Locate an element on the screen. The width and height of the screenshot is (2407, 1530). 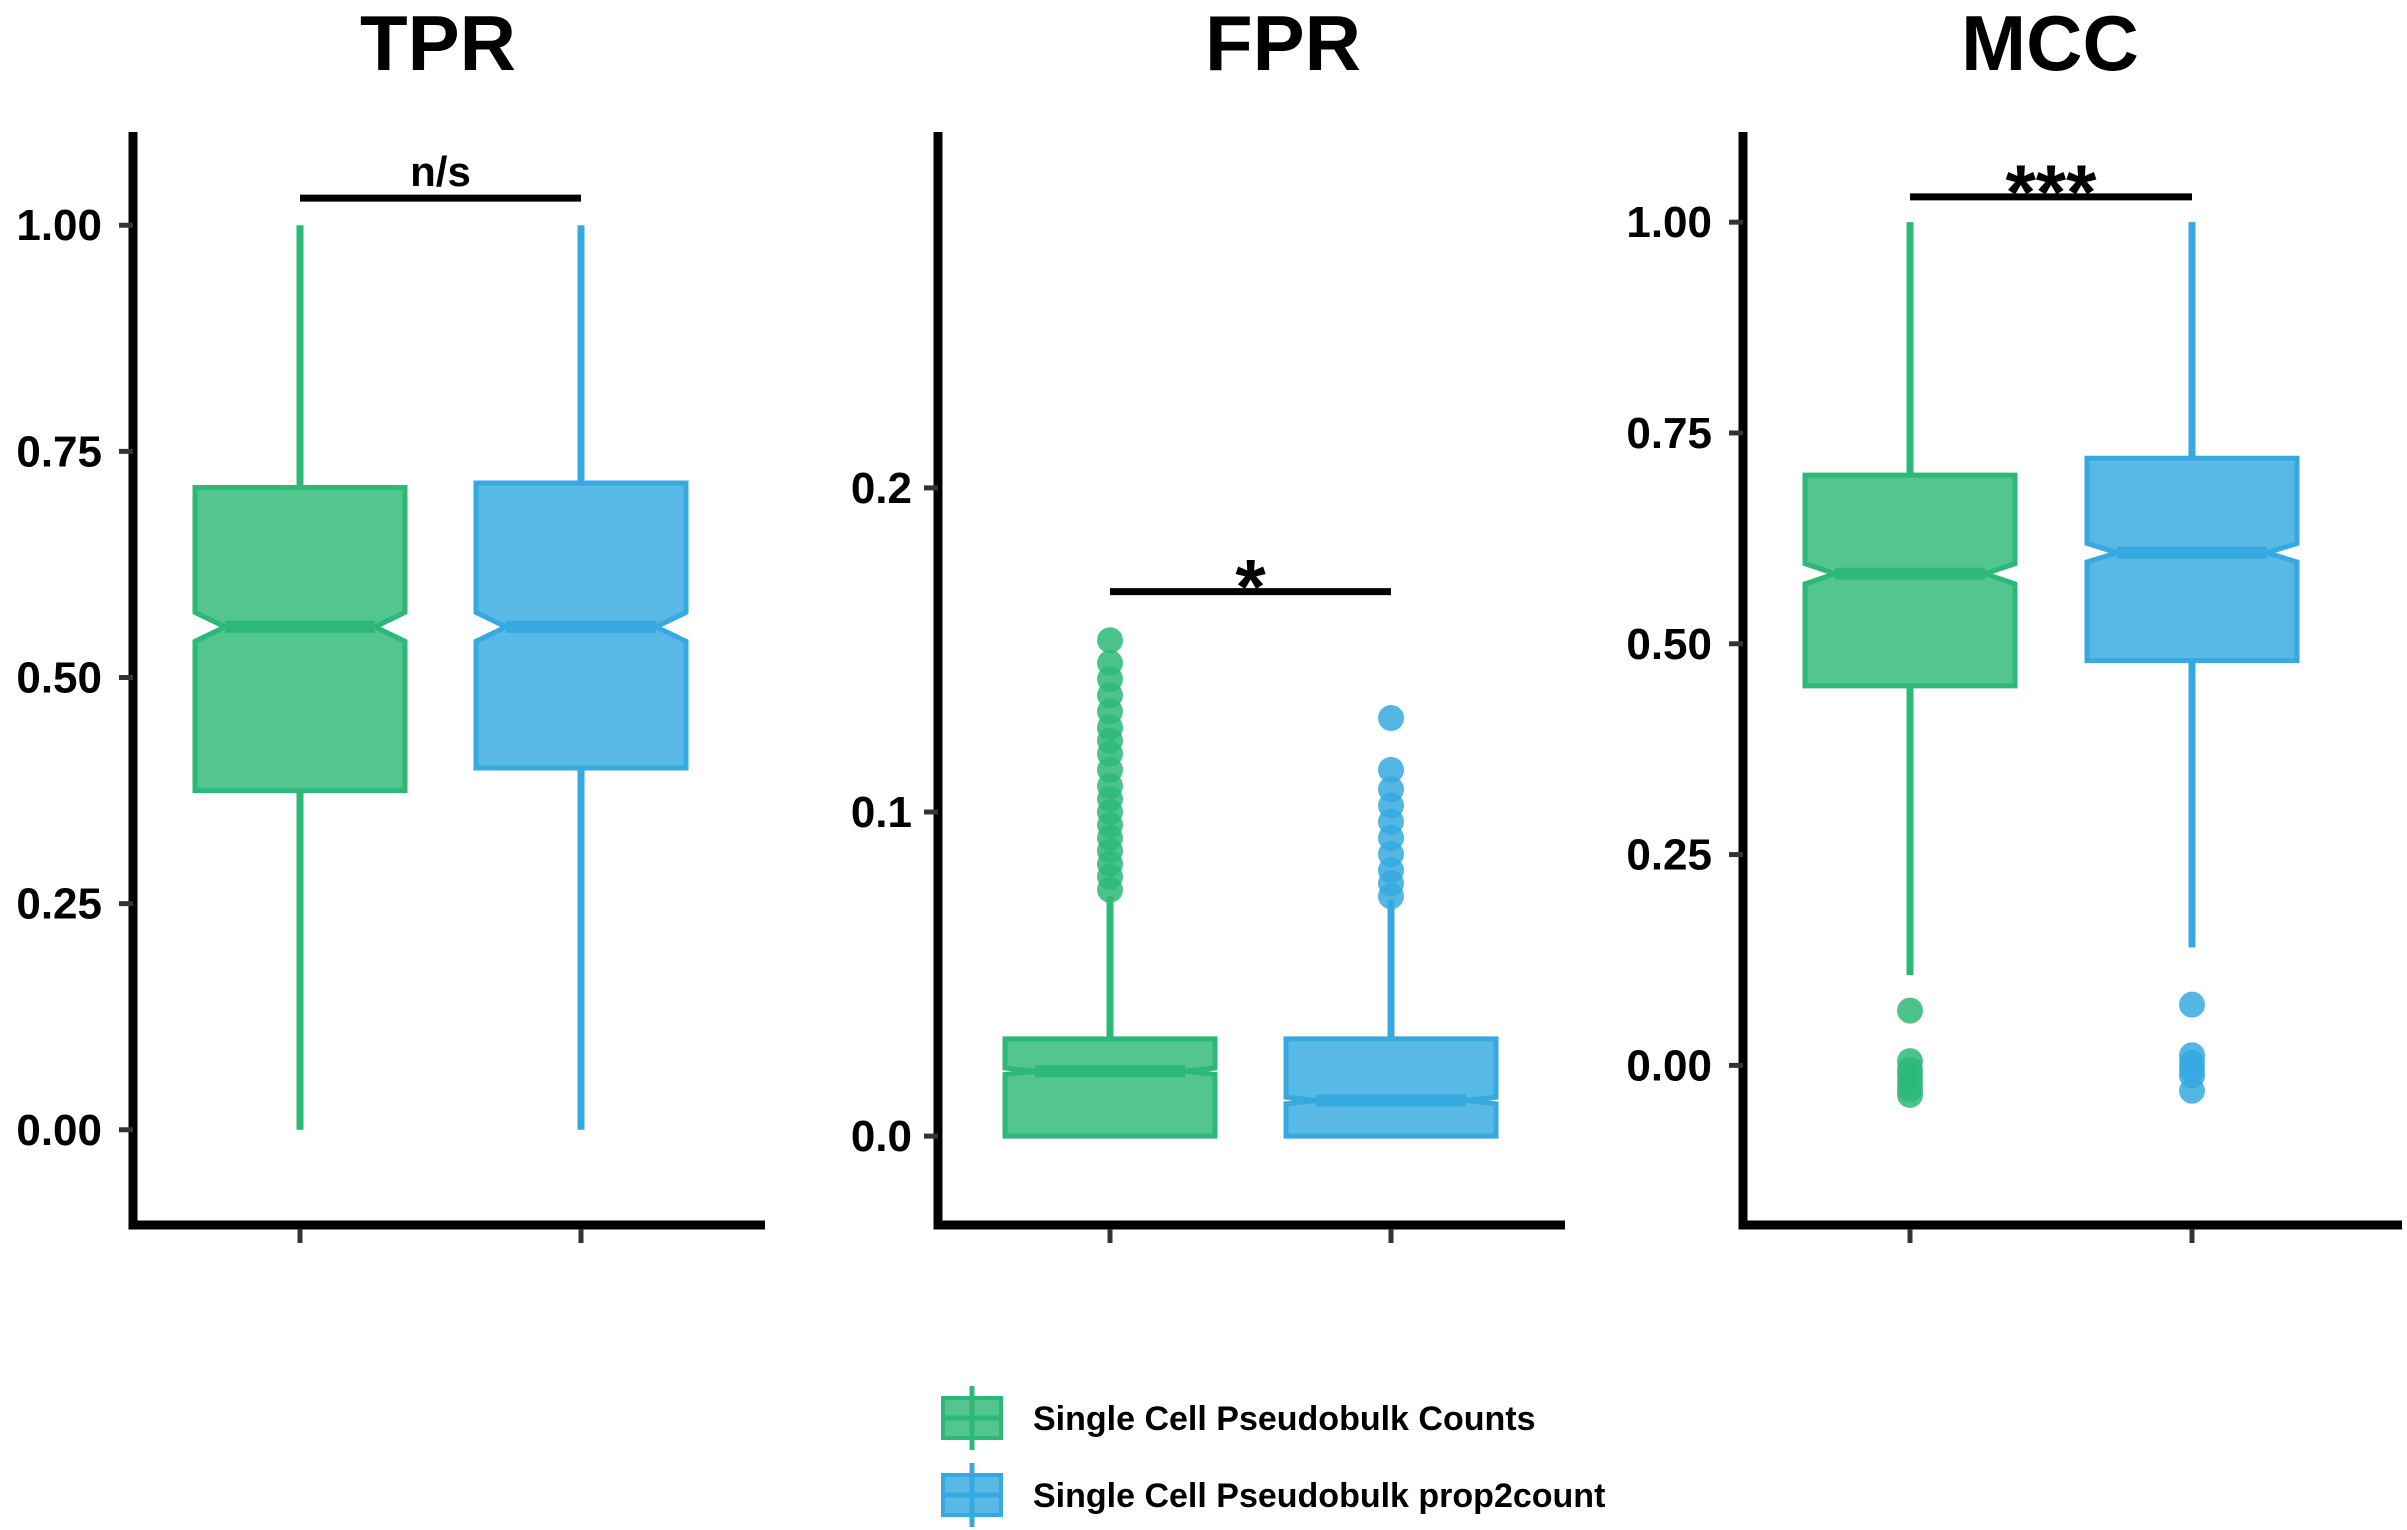
panel-title: TPR is located at coordinates (438, 43).